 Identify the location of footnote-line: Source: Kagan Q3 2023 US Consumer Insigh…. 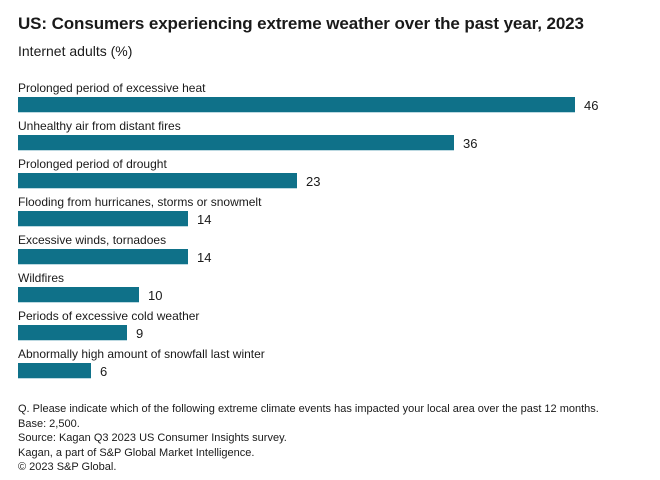
(152, 438).